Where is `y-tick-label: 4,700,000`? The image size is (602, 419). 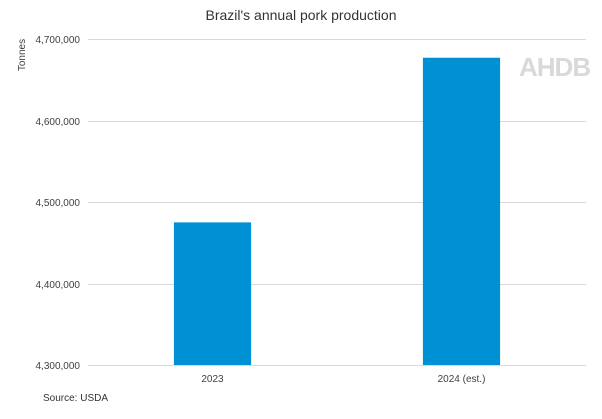 y-tick-label: 4,700,000 is located at coordinates (58, 40).